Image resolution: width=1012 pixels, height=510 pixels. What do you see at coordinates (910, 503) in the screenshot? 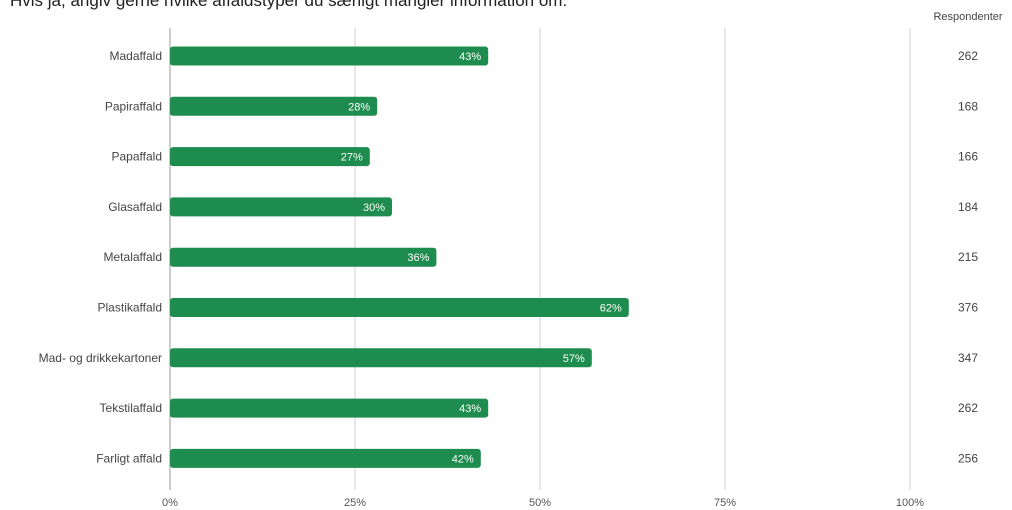
I see `x-tick-label: 100%` at bounding box center [910, 503].